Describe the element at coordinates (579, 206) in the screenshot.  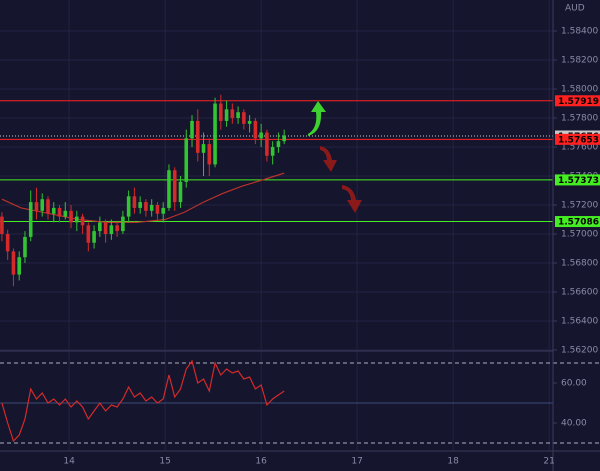
I see `y-tick-label: 1.57200` at that location.